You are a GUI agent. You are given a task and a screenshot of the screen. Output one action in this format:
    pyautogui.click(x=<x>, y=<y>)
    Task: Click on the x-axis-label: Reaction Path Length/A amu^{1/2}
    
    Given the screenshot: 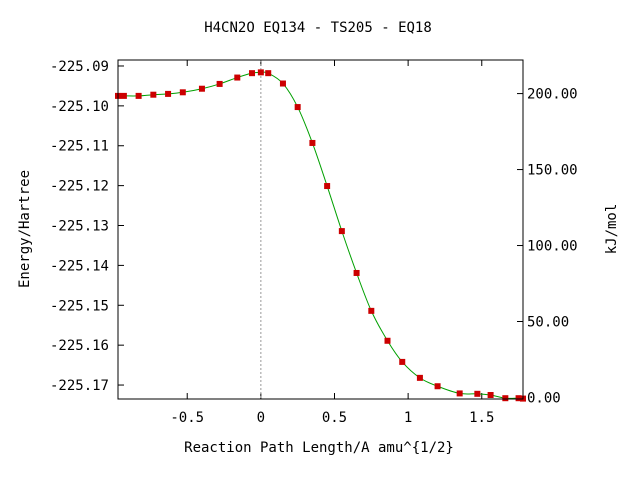 What is the action you would take?
    pyautogui.click(x=319, y=448)
    